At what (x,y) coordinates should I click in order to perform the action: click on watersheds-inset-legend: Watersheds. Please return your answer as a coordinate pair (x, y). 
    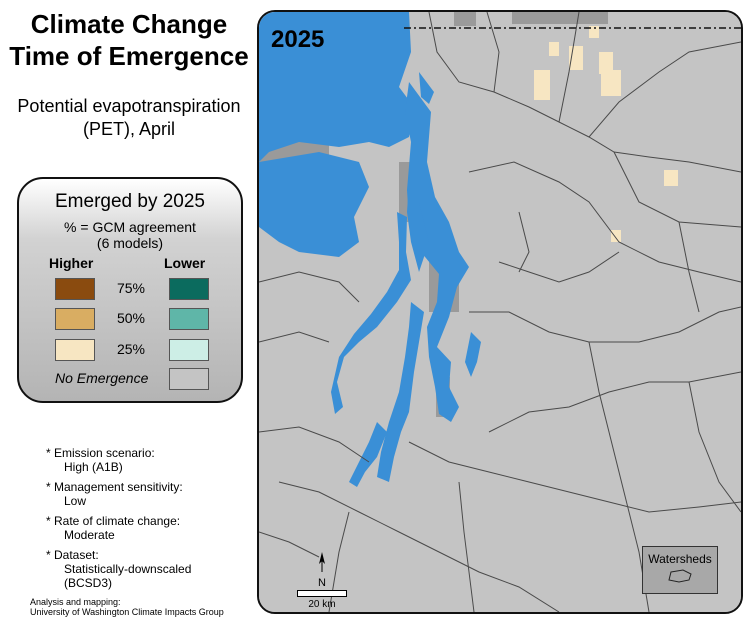
    Looking at the image, I should click on (680, 570).